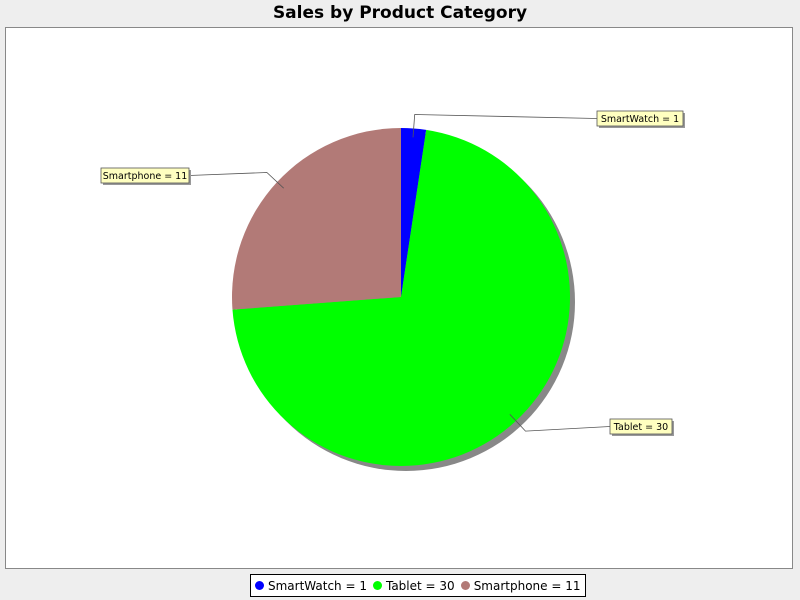 The width and height of the screenshot is (800, 600). What do you see at coordinates (505, 126) in the screenshot?
I see `label-link-smartwatch` at bounding box center [505, 126].